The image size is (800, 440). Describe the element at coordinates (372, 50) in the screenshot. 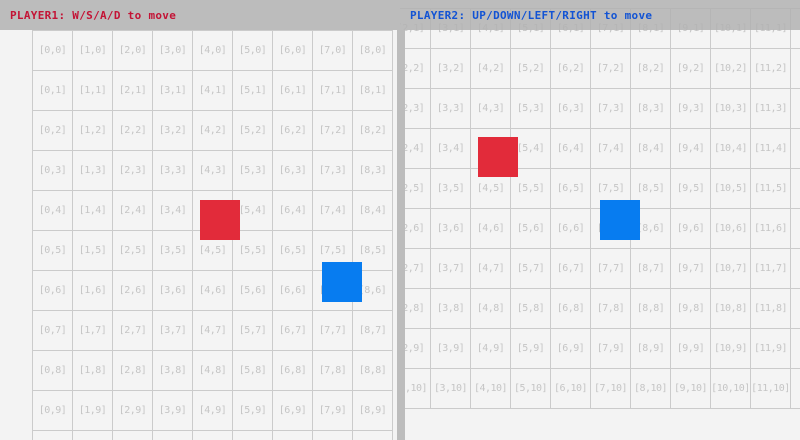

I see `grid-cell: [8,0]` at that location.